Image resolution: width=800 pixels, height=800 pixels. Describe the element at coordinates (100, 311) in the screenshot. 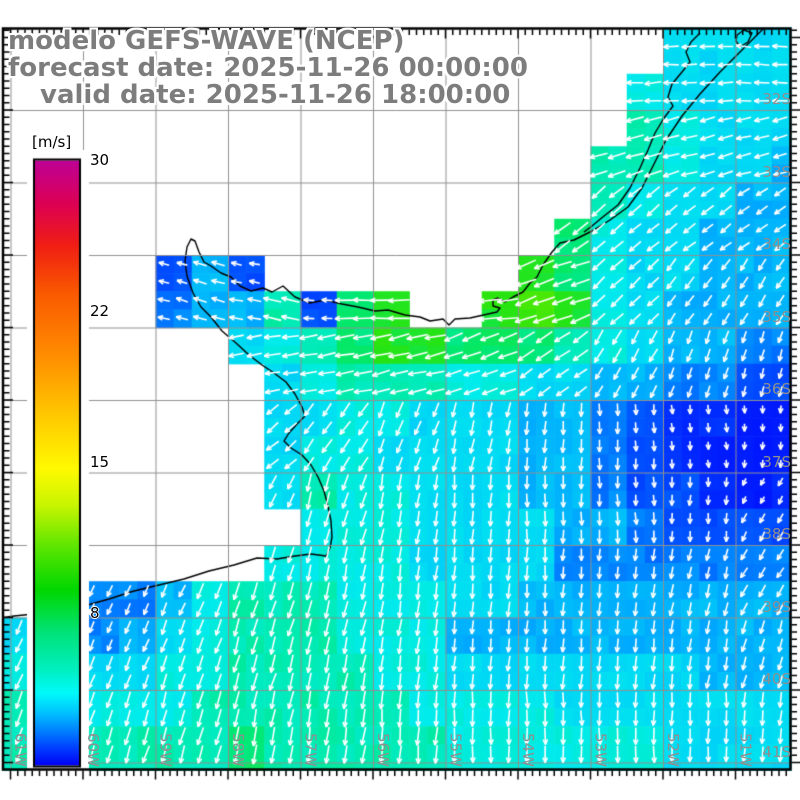

I see `colorbar-tick-label: 22` at that location.